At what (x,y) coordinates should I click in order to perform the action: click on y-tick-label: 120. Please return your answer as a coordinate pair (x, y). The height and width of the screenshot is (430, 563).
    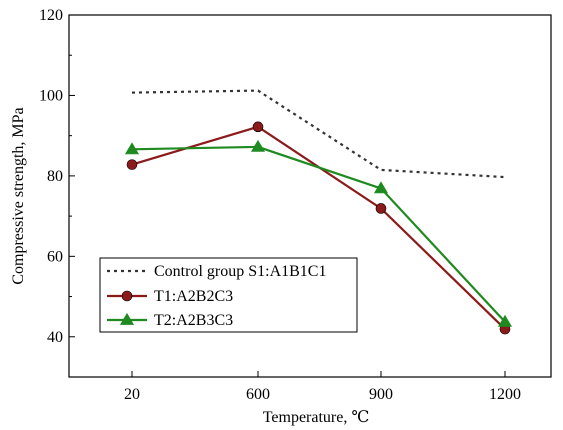
    Looking at the image, I should click on (51, 15).